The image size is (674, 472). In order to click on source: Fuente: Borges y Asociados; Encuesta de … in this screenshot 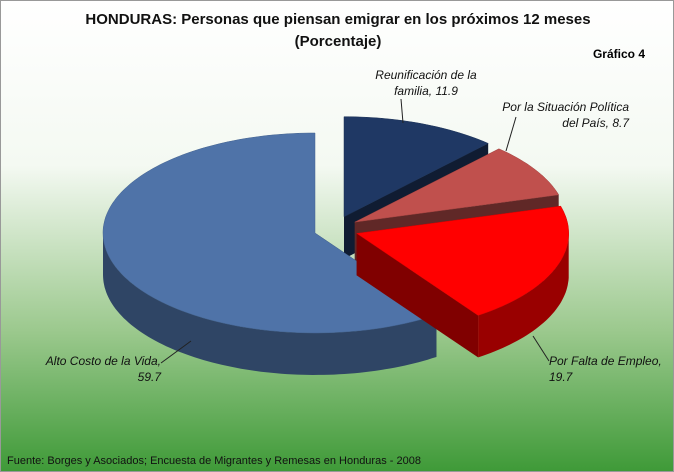, I will do `click(214, 461)`.